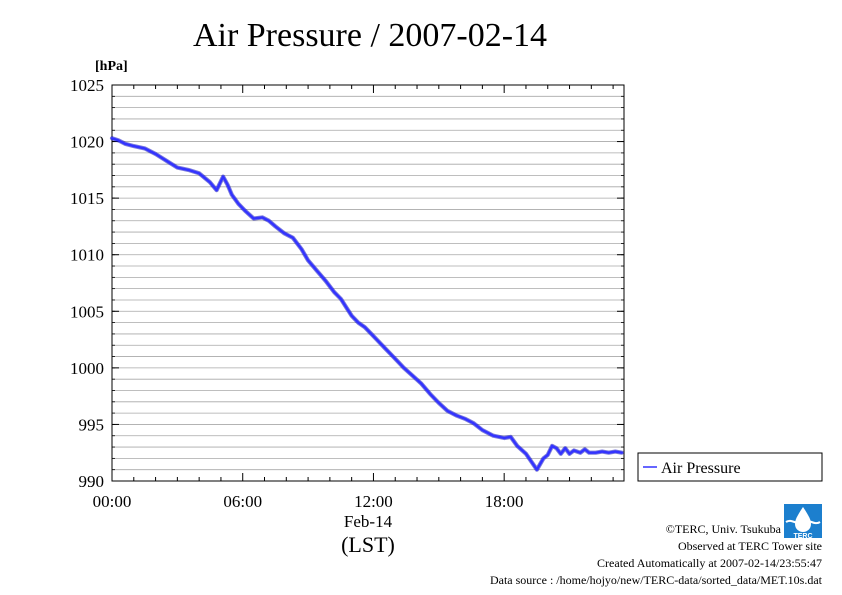  Describe the element at coordinates (87, 255) in the screenshot. I see `y-tick-label: 1010` at that location.